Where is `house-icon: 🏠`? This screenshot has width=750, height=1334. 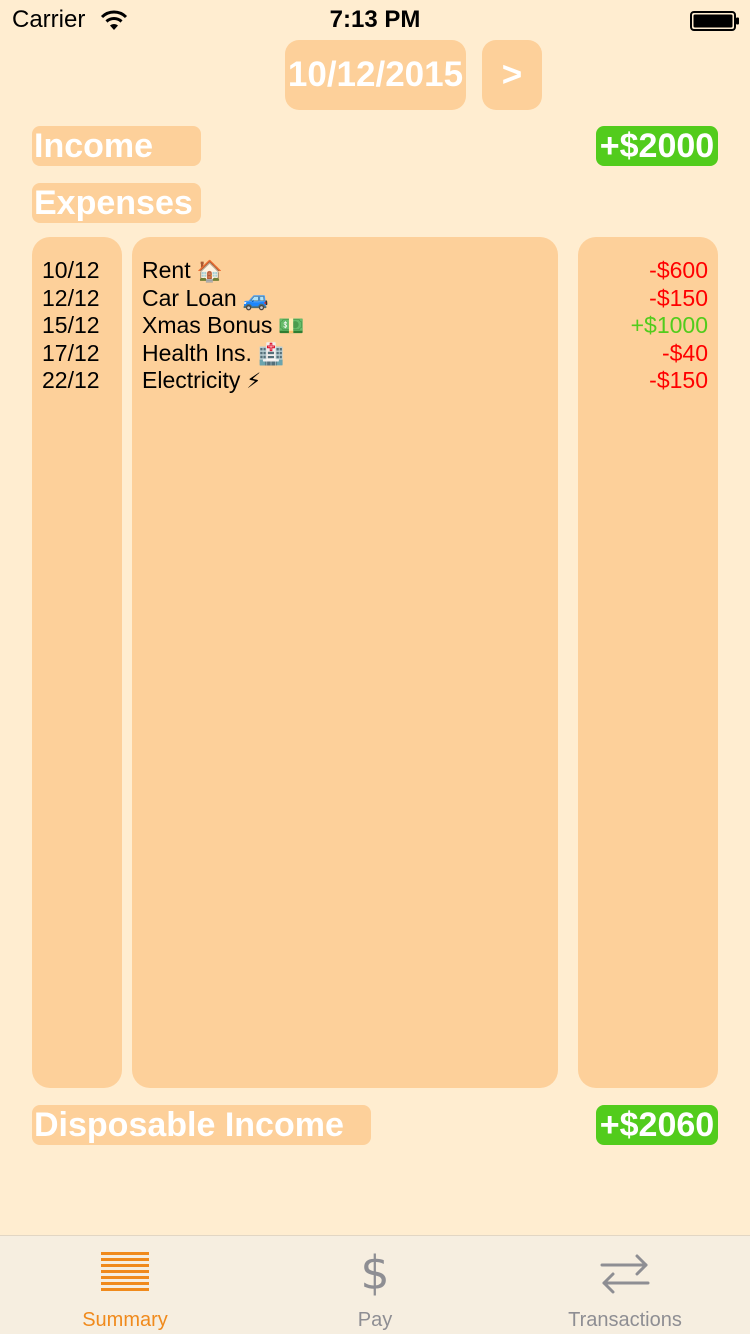
house-icon: 🏠 is located at coordinates (209, 271).